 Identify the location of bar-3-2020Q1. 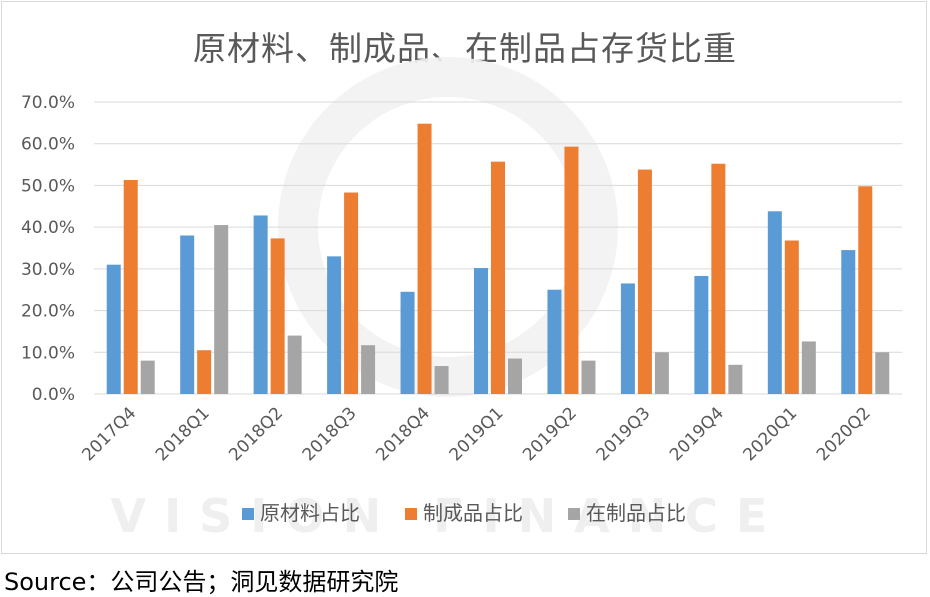
(808, 367).